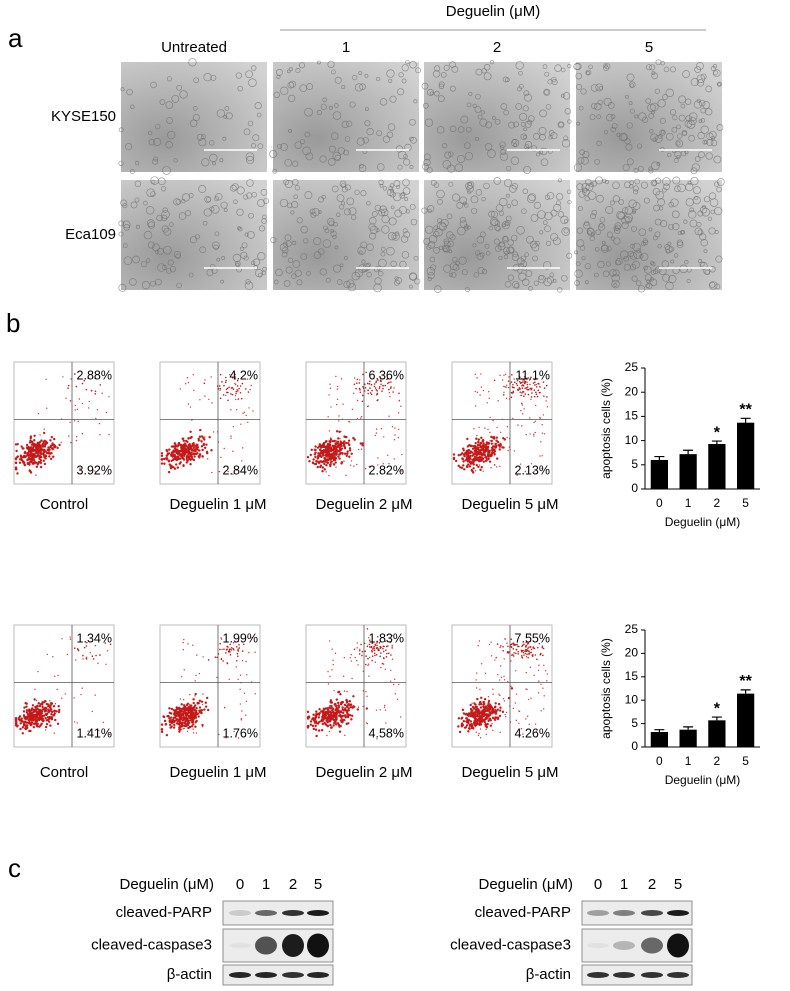 The height and width of the screenshot is (991, 790). I want to click on panel-label: b, so click(13, 323).